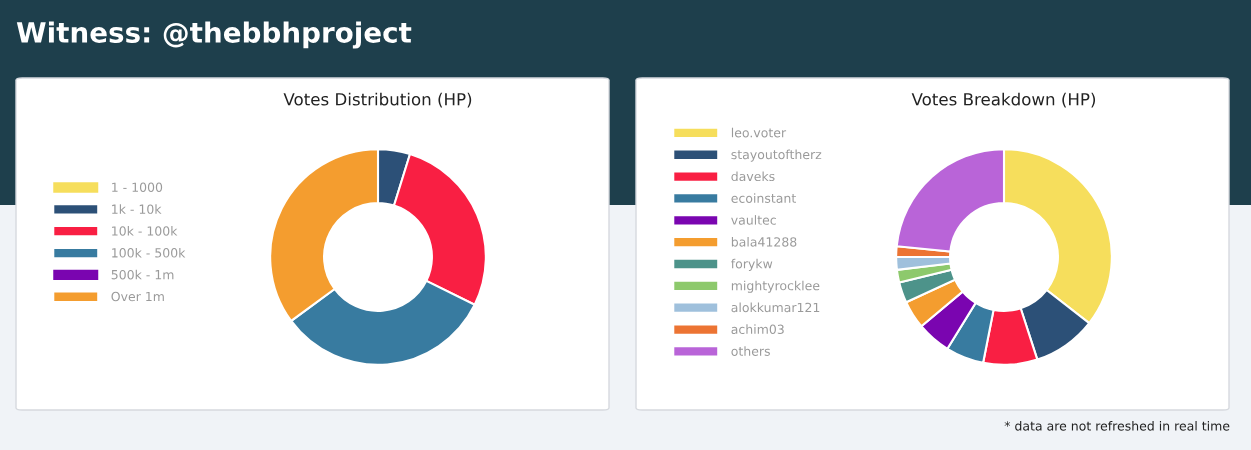 This screenshot has width=1251, height=450. Describe the element at coordinates (776, 155) in the screenshot. I see `legend-label: stayoutoftherz` at that location.